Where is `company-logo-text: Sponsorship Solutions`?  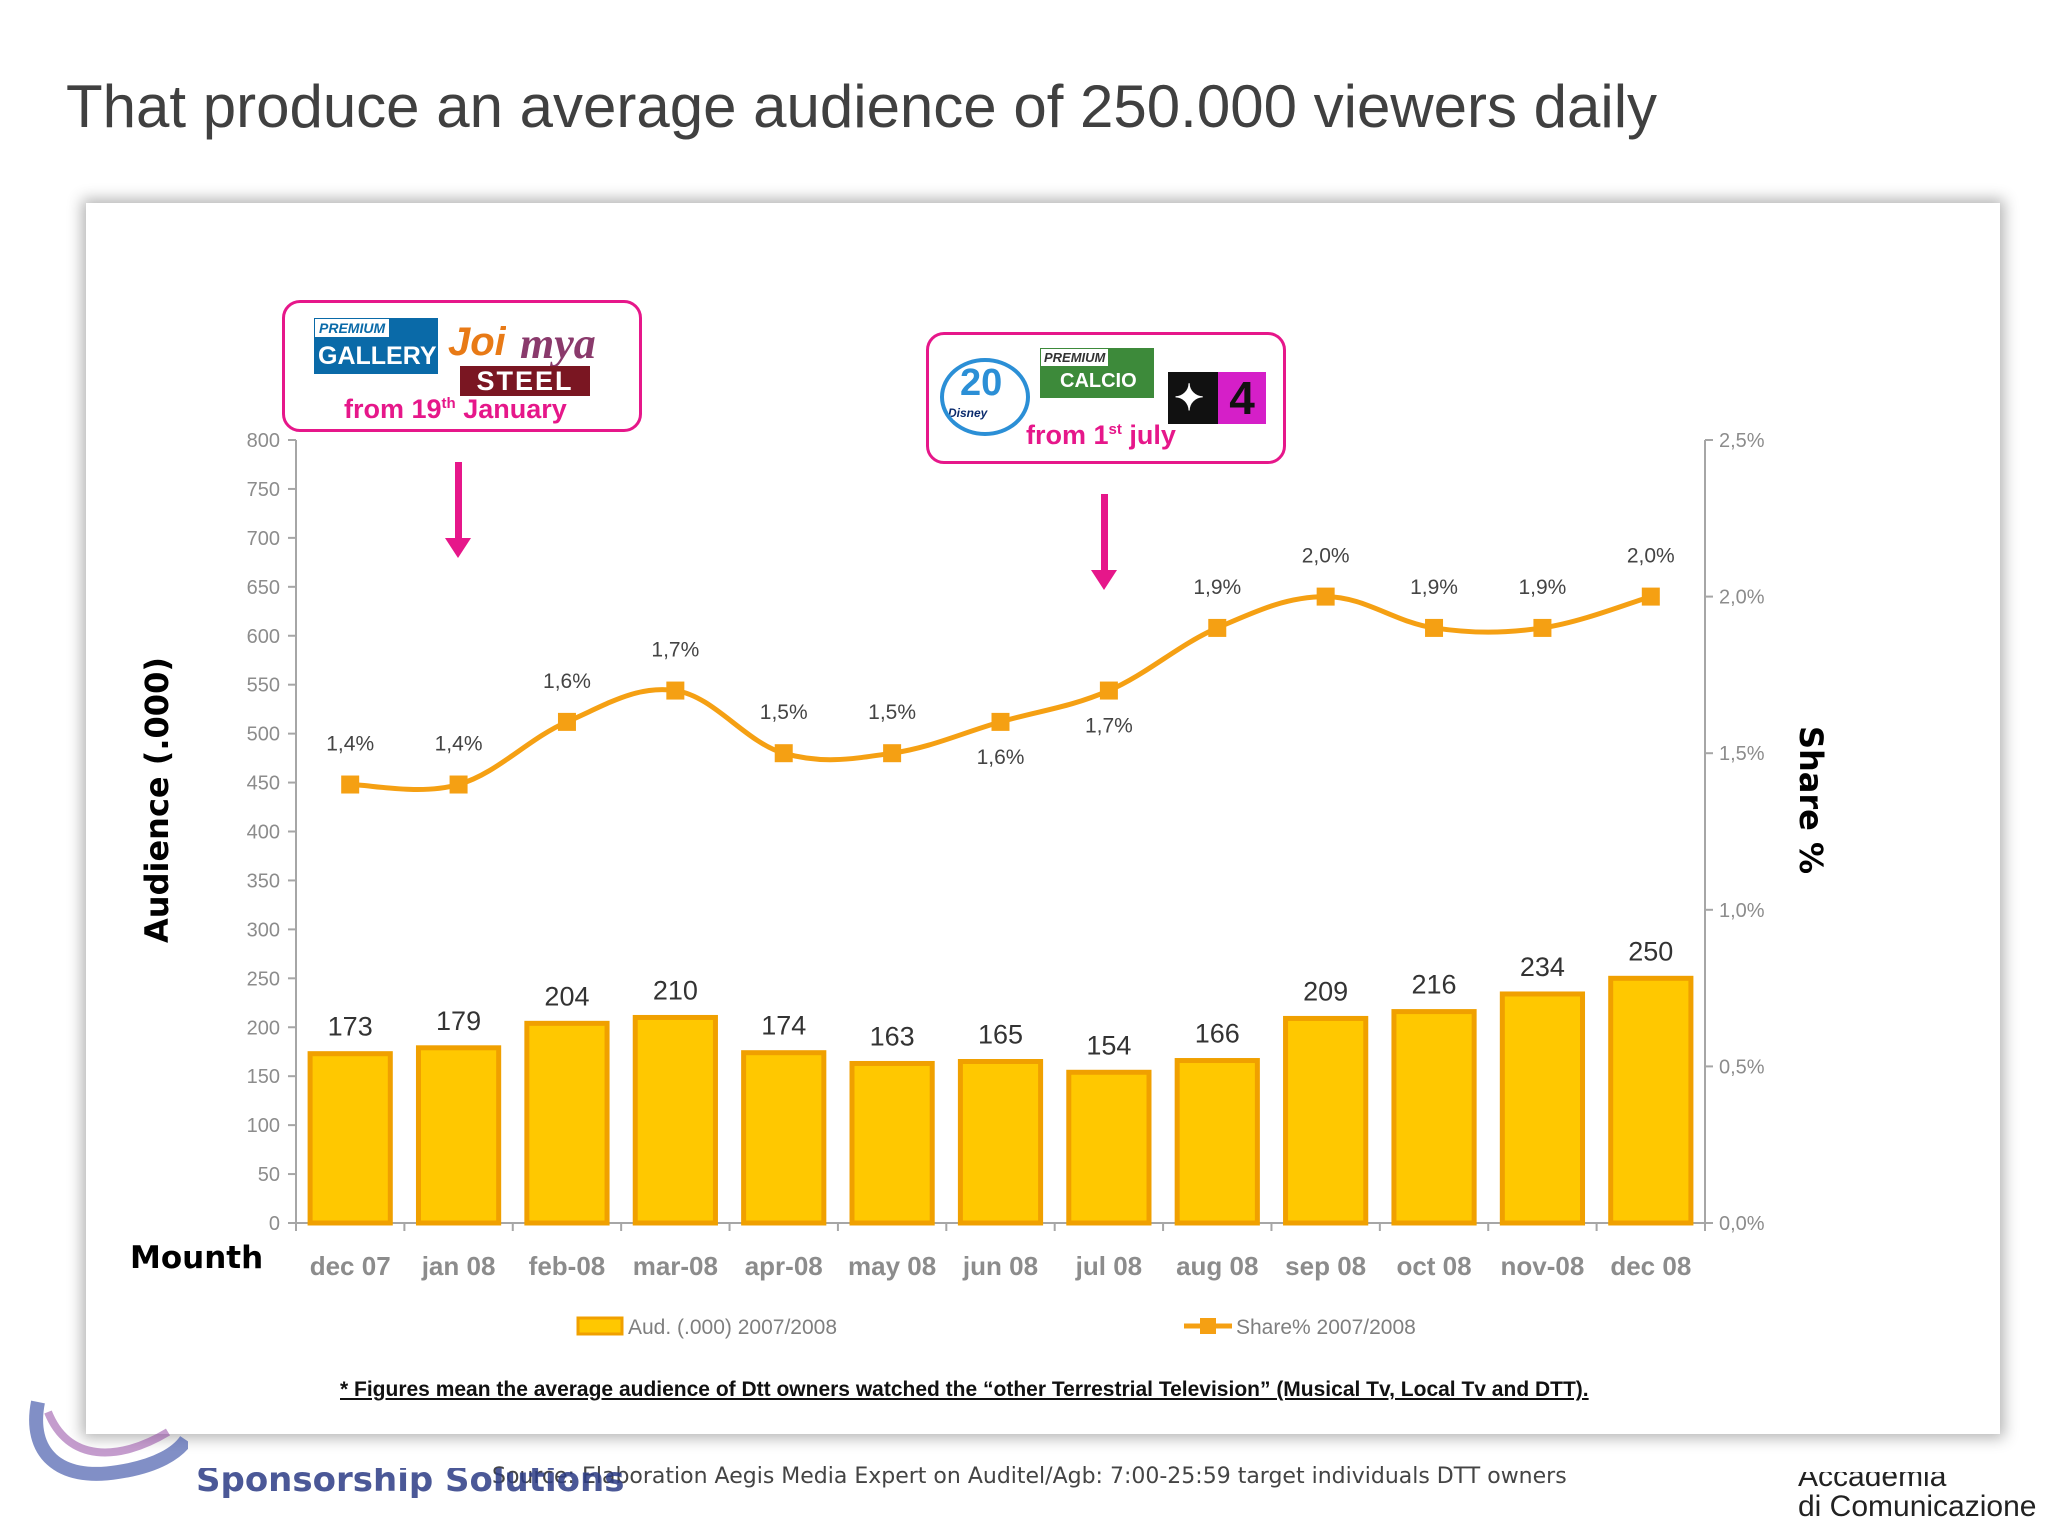 company-logo-text: Sponsorship Solutions is located at coordinates (410, 1480).